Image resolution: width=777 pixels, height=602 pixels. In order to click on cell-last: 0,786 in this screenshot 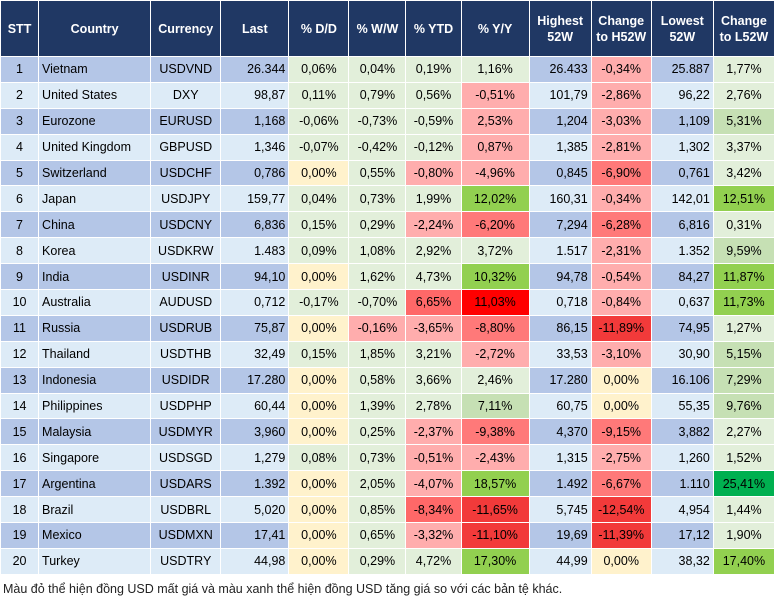, I will do `click(255, 173)`.